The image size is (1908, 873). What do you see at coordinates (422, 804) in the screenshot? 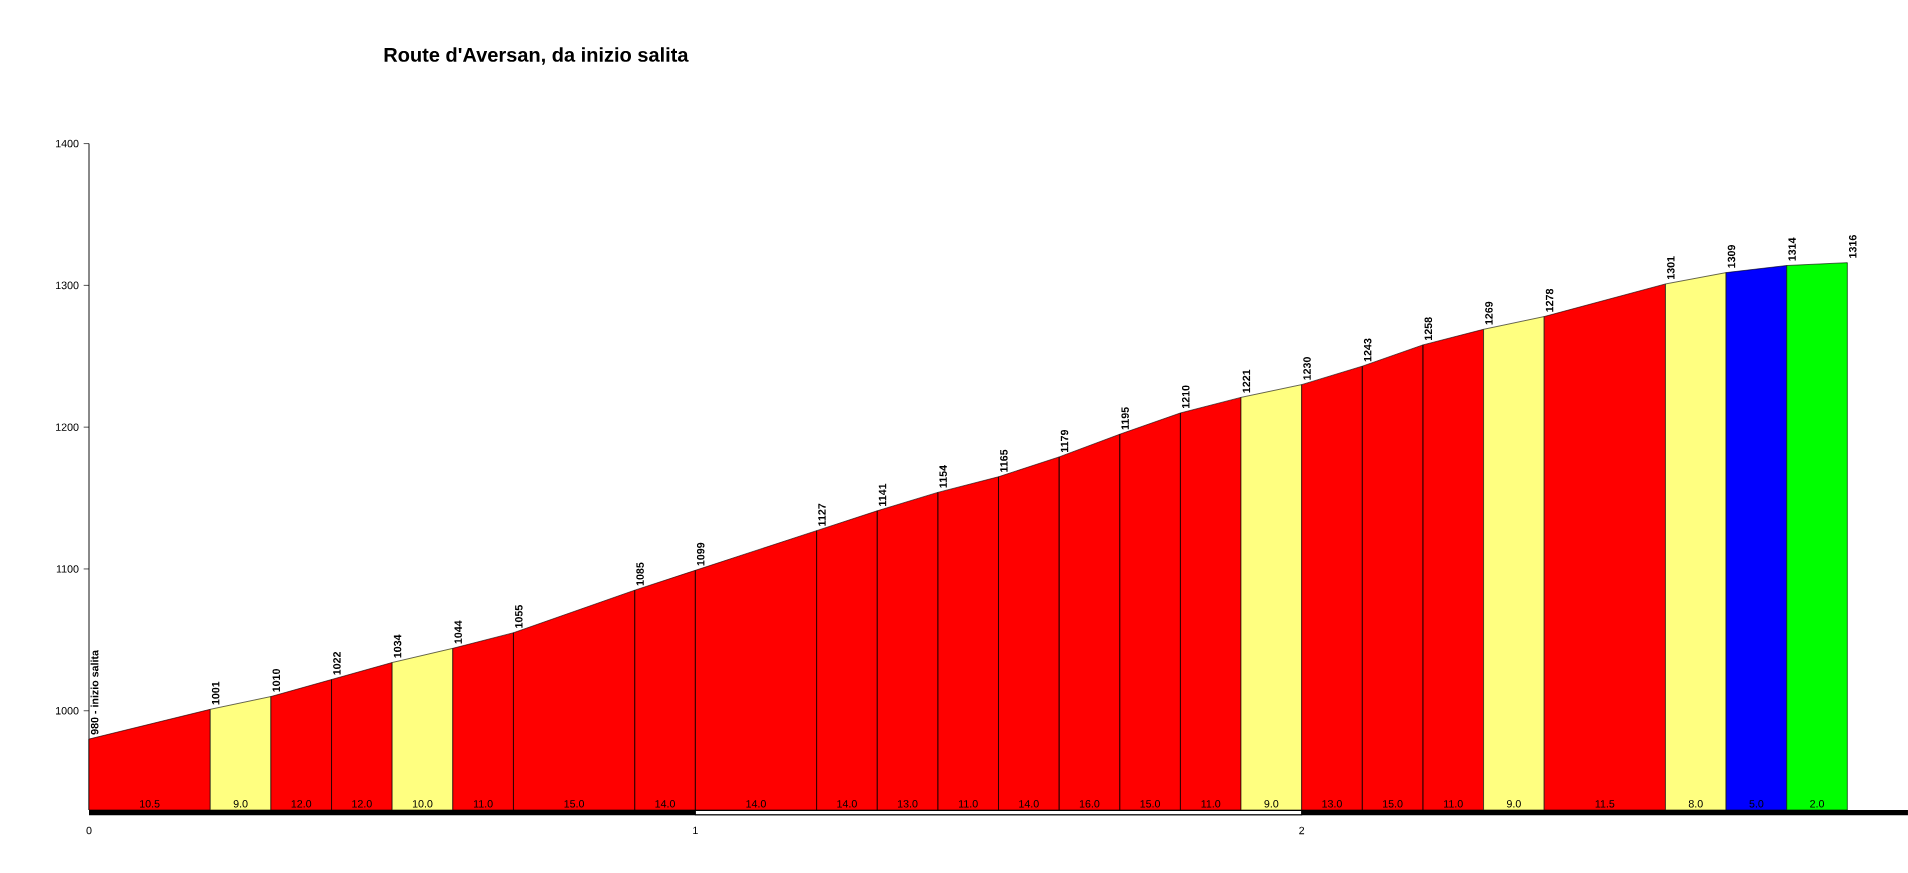
I see `annotation: 10.0` at bounding box center [422, 804].